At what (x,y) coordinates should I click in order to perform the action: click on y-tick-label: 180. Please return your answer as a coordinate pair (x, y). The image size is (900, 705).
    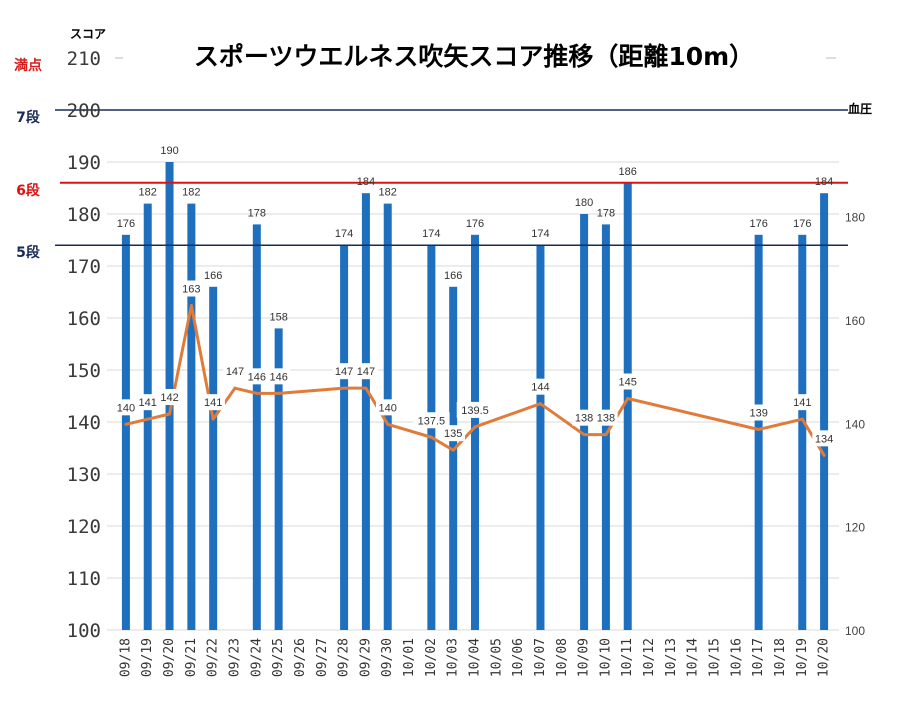
    Looking at the image, I should click on (84, 215).